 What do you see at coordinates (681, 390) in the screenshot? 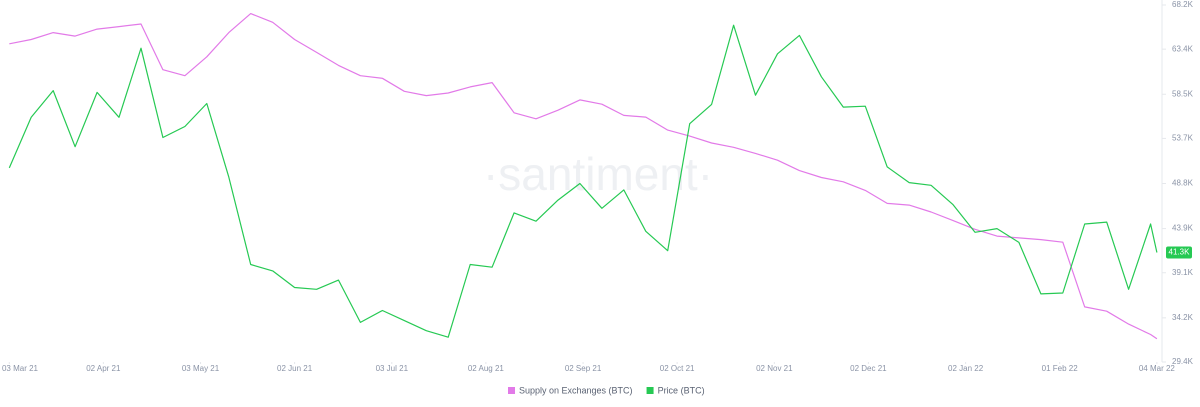
I see `legend-label: Price (BTC)` at bounding box center [681, 390].